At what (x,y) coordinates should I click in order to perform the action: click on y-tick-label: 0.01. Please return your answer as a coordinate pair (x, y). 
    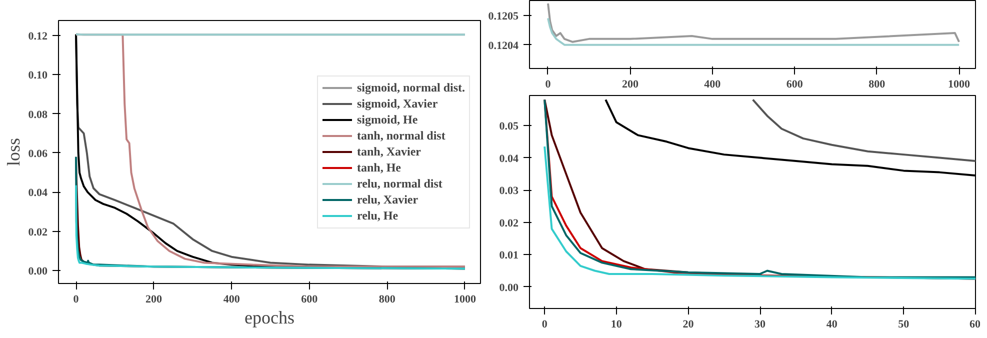
    Looking at the image, I should click on (508, 256).